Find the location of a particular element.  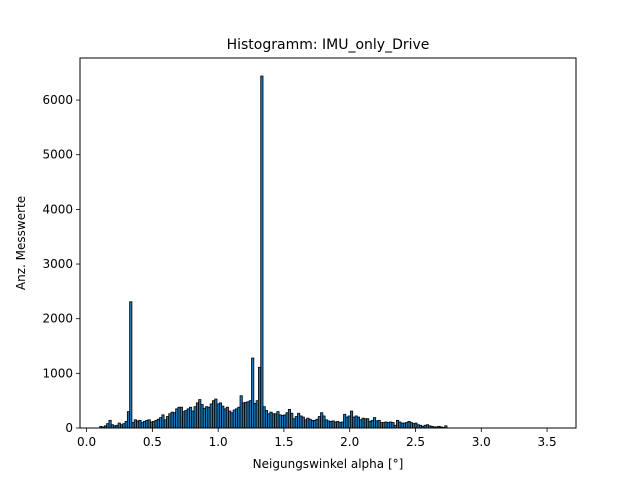

x-tick-label: 0.0 is located at coordinates (86, 442).